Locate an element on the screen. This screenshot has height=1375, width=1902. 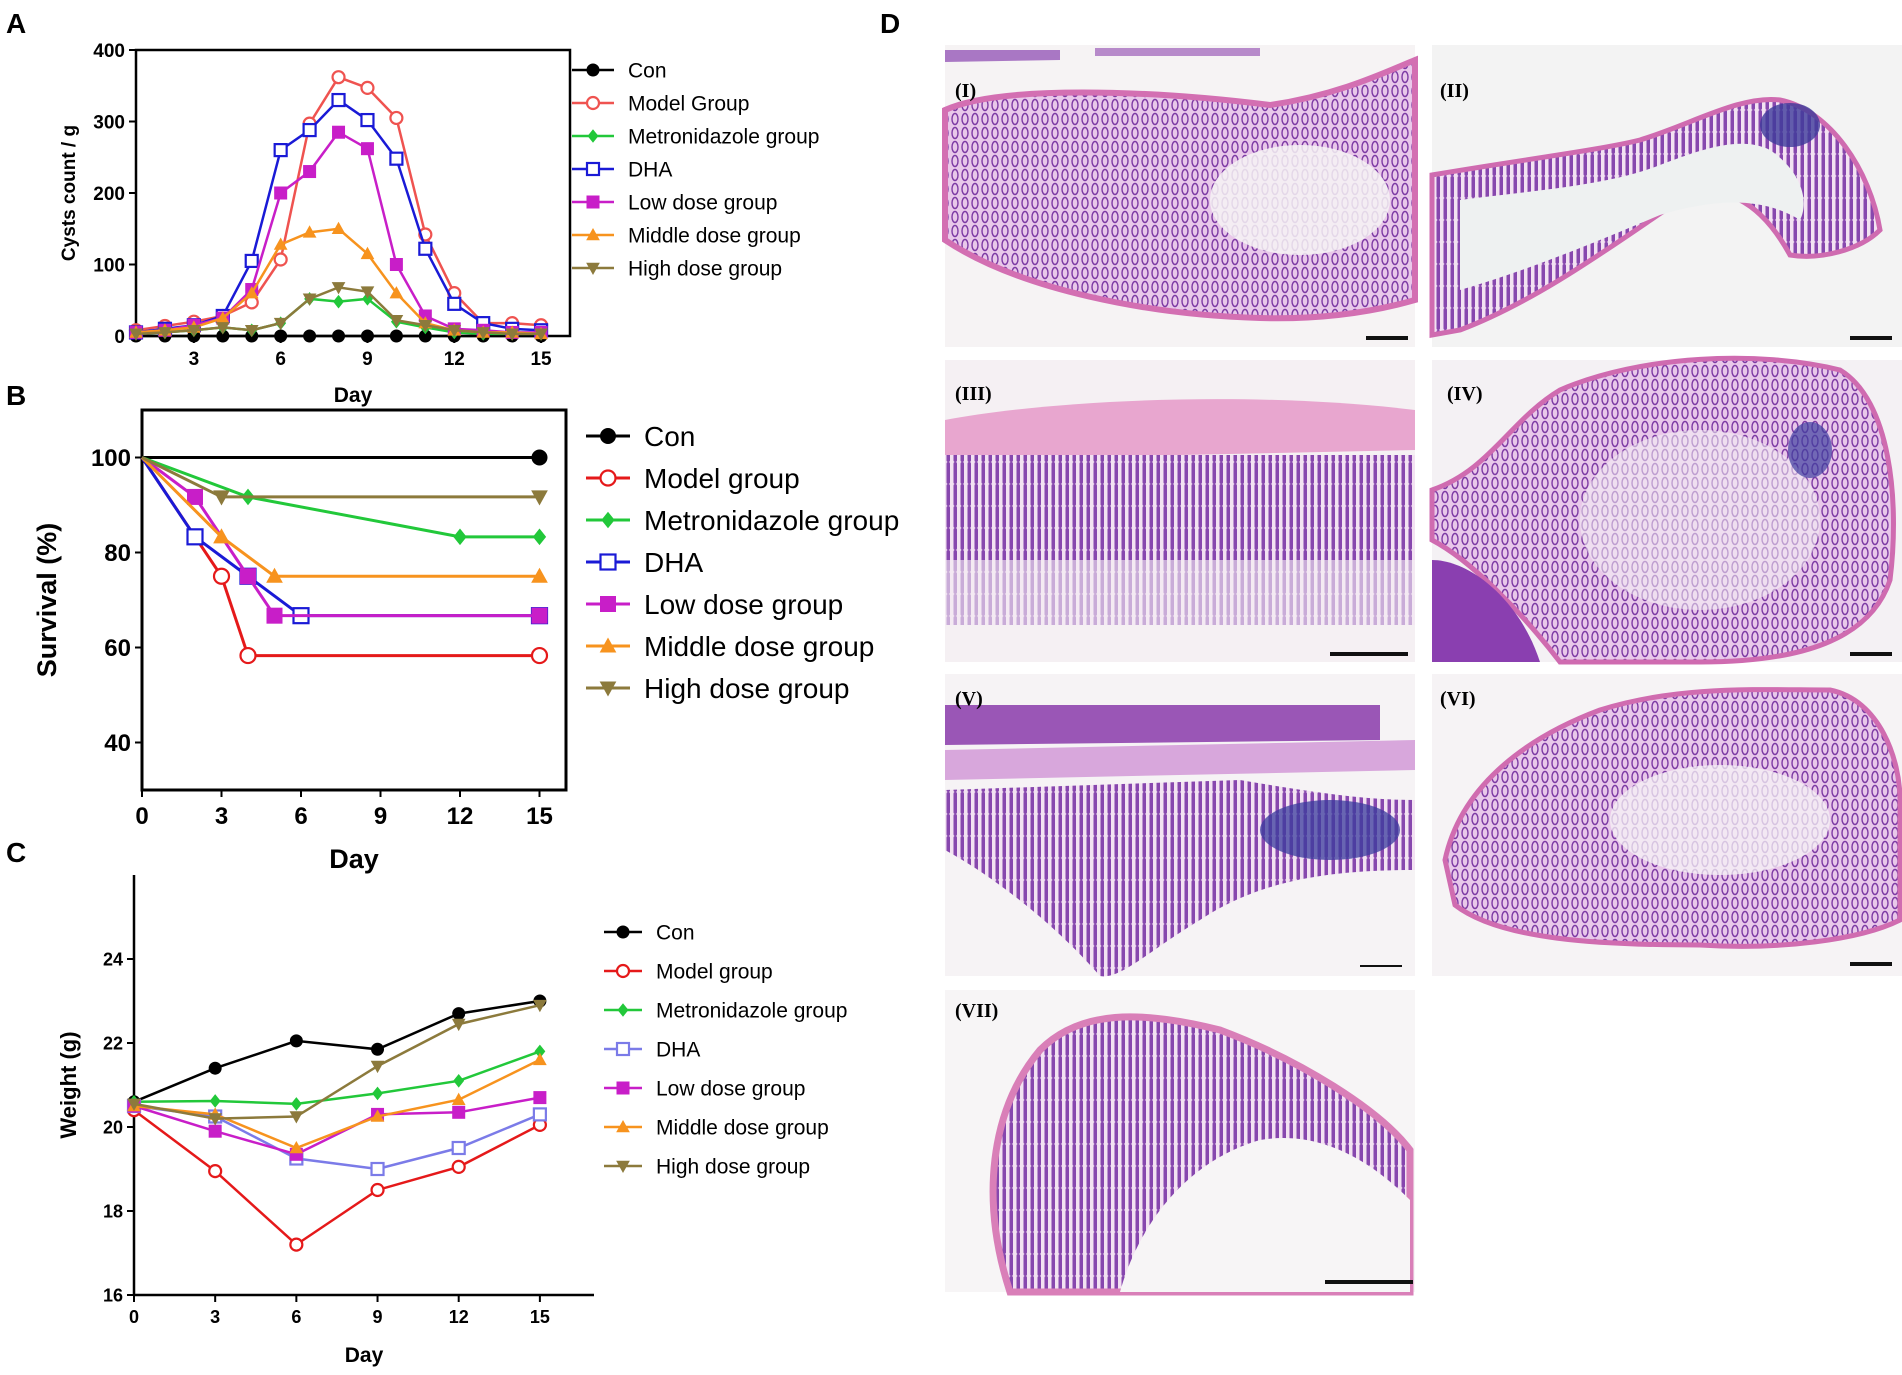
x-tick-label: 9 is located at coordinates (378, 1317).